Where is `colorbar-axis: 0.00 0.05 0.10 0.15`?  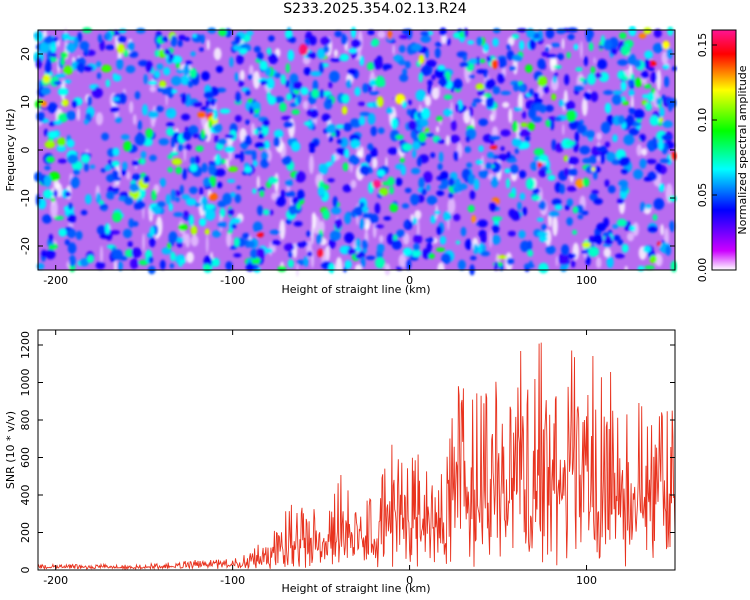
colorbar-axis: 0.00 0.05 0.10 0.15 is located at coordinates (706, 157).